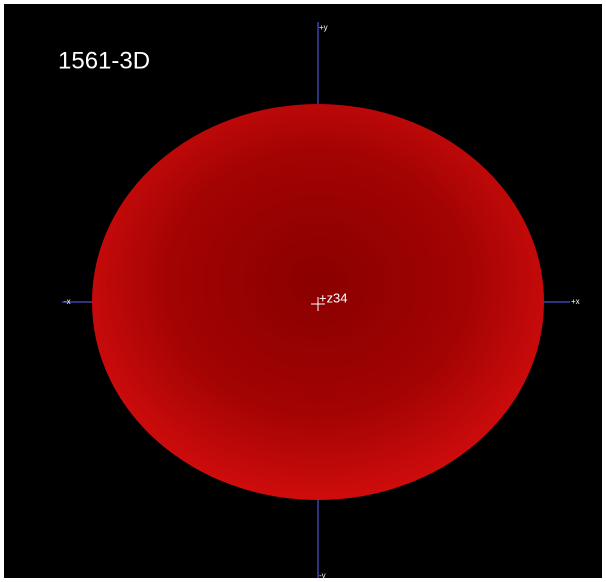  I want to click on axis-label: -x, so click(67, 301).